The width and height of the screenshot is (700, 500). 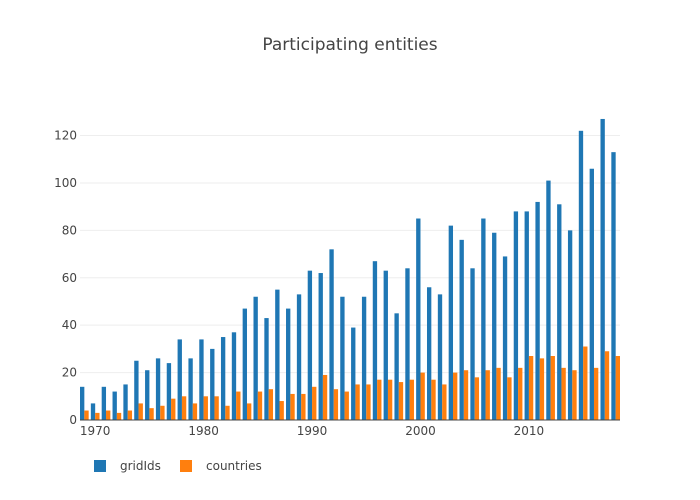 I want to click on legend-label-countries: countries, so click(x=234, y=466).